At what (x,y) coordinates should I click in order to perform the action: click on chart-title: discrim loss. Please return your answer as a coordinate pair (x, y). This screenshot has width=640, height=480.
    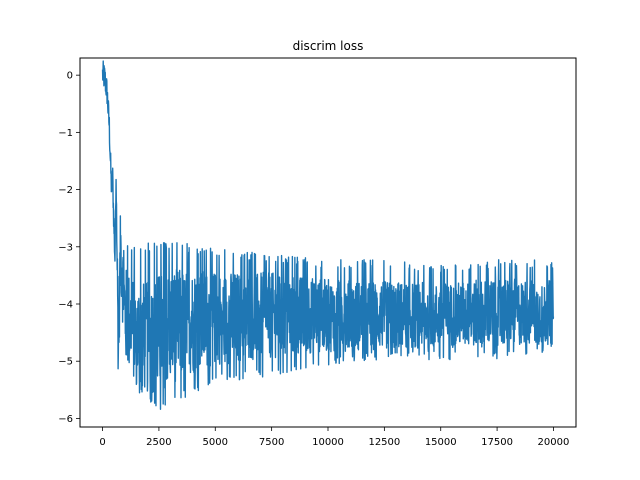
    Looking at the image, I should click on (328, 46).